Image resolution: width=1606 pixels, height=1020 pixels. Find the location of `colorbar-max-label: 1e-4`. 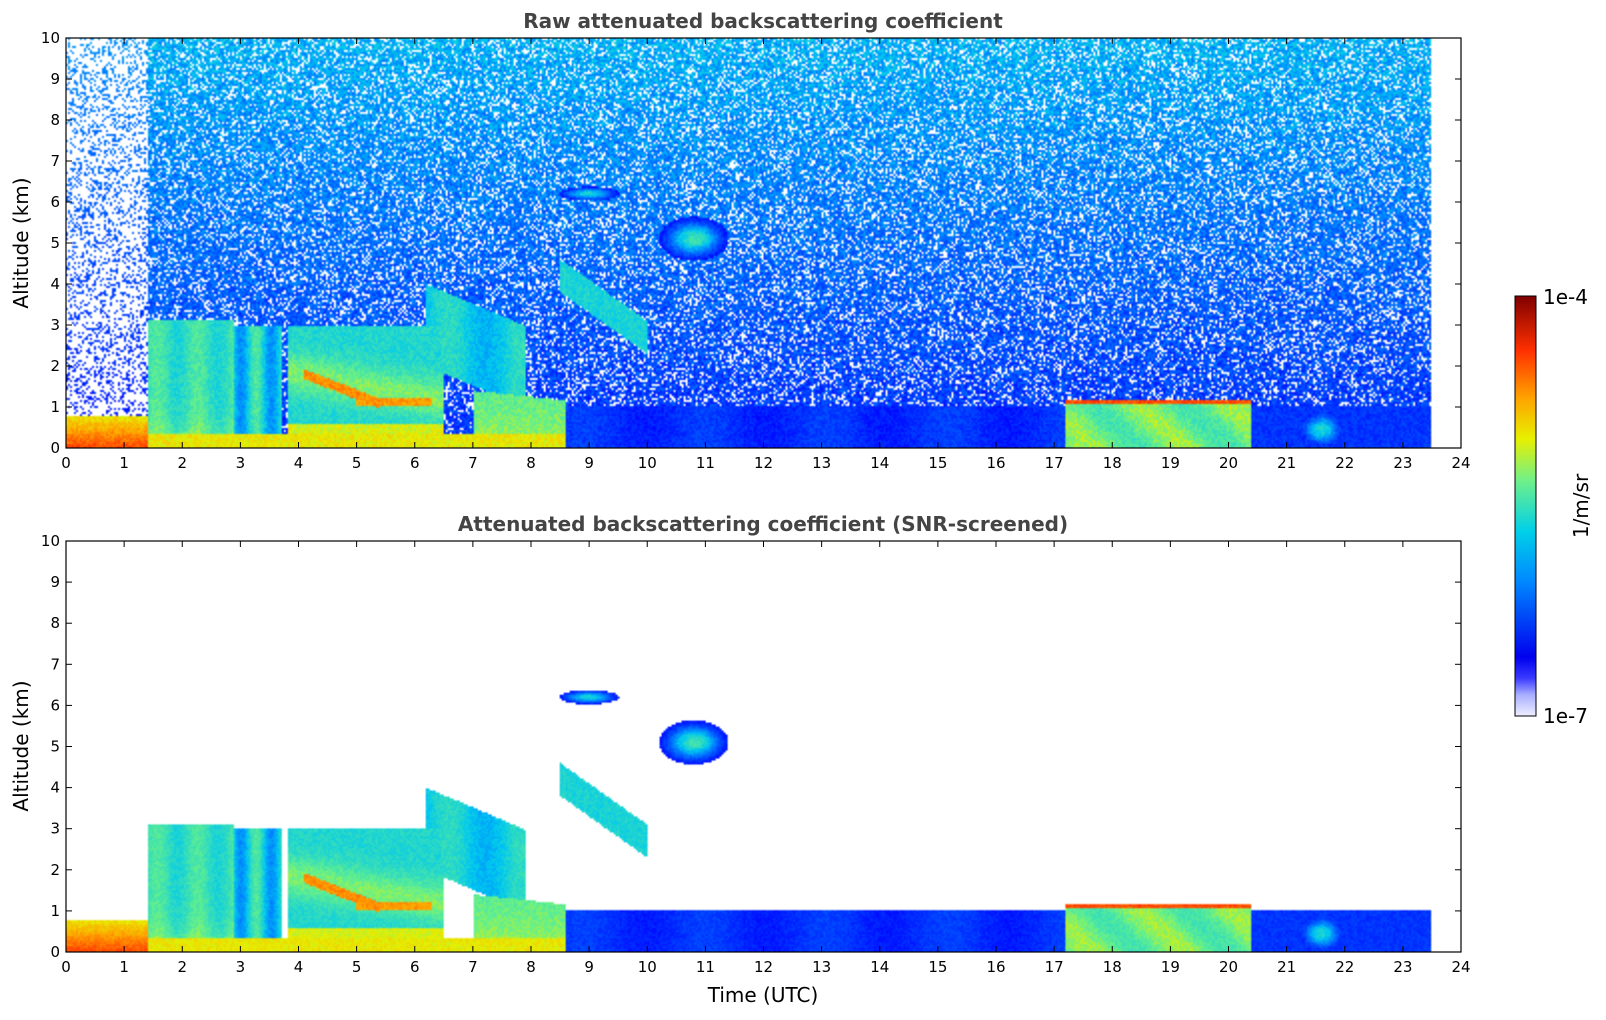

colorbar-max-label: 1e-4 is located at coordinates (1565, 297).